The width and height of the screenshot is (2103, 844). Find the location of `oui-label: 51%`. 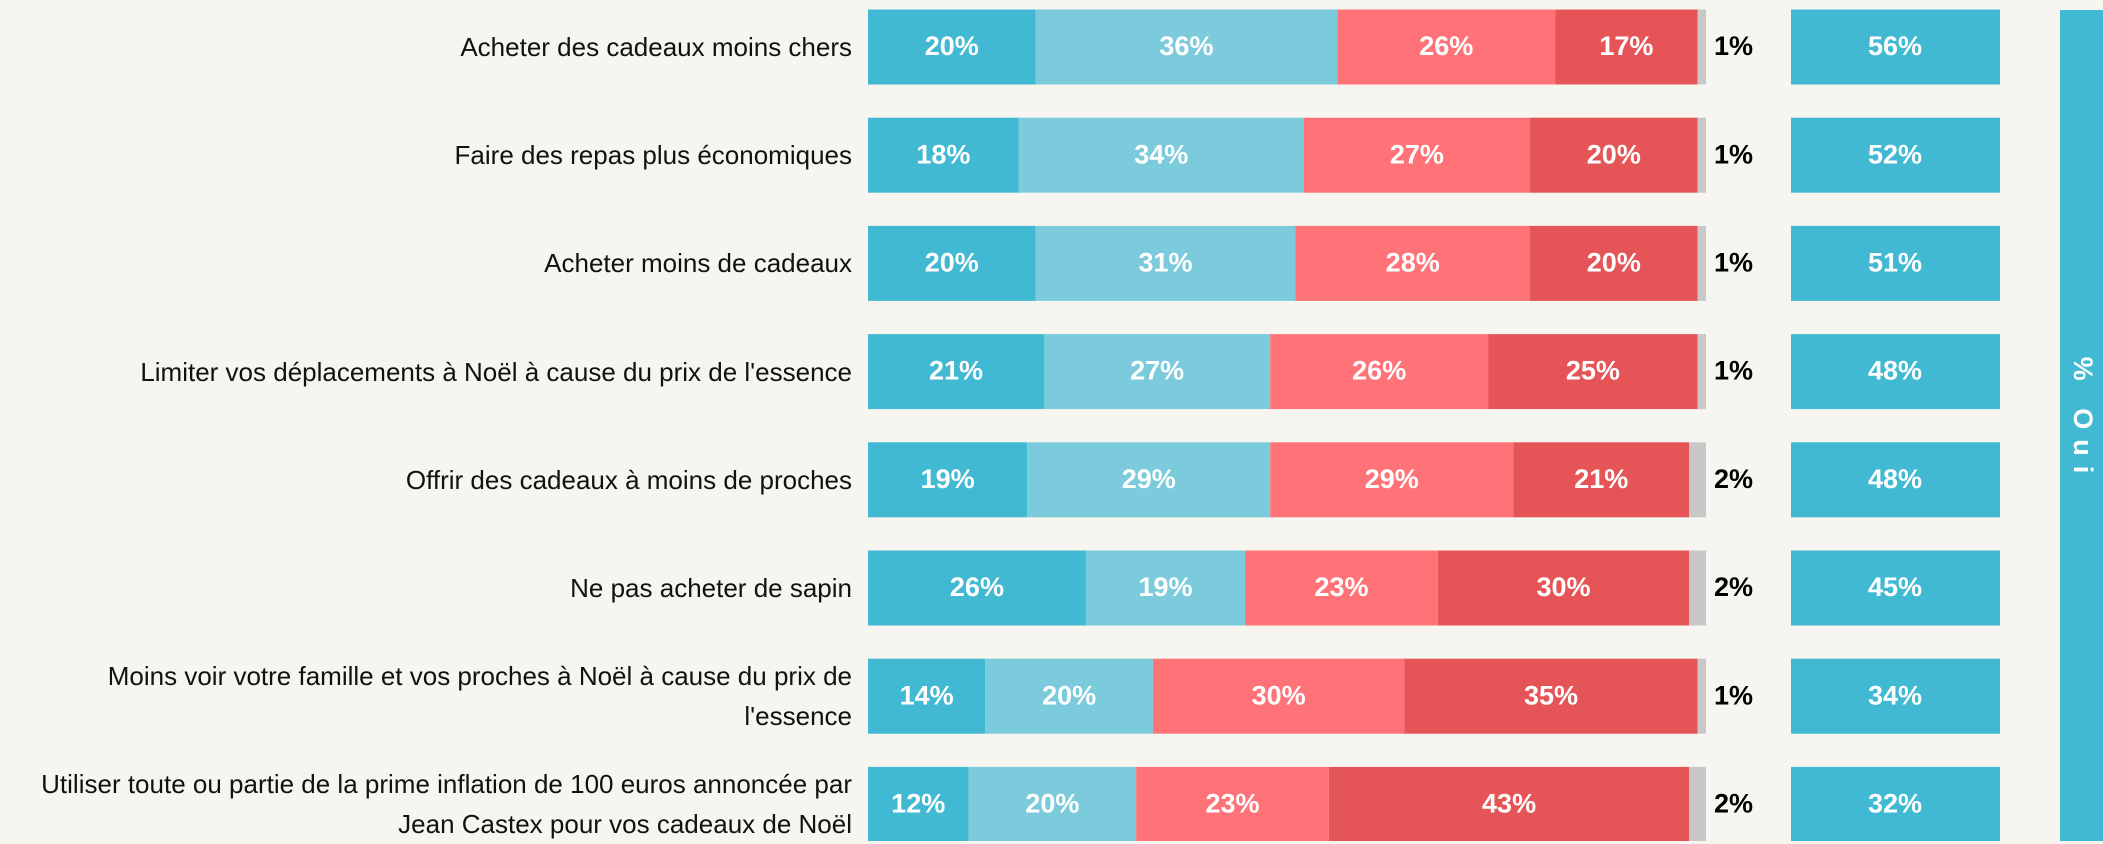

oui-label: 51% is located at coordinates (1895, 263).